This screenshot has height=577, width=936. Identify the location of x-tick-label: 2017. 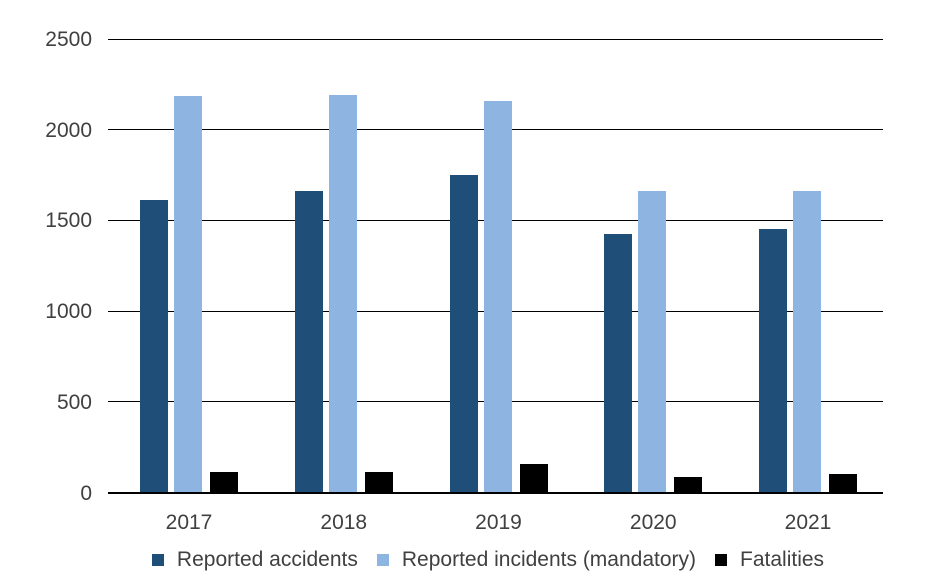
(189, 522).